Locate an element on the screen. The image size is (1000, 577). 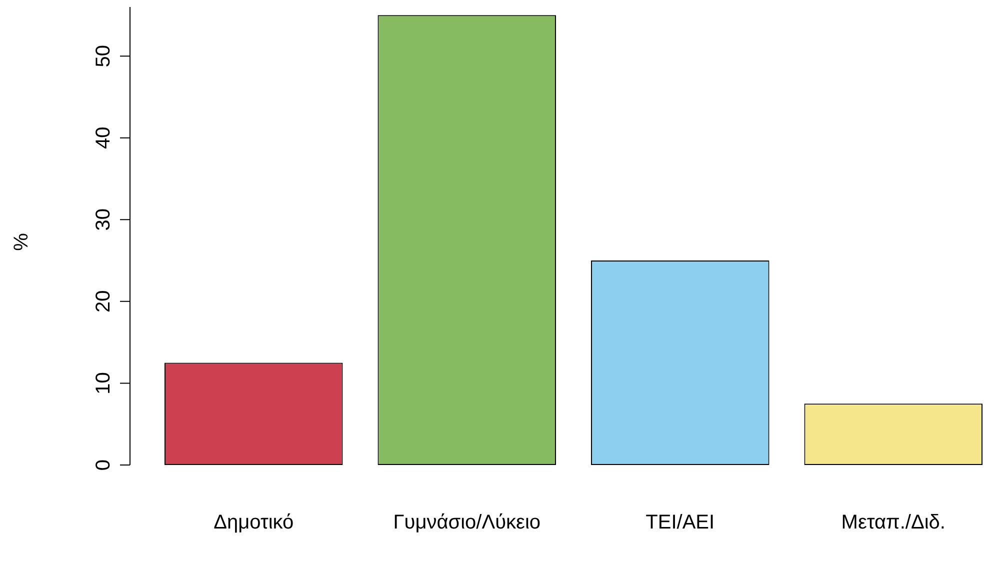
y-tick-label: 50 is located at coordinates (103, 56).